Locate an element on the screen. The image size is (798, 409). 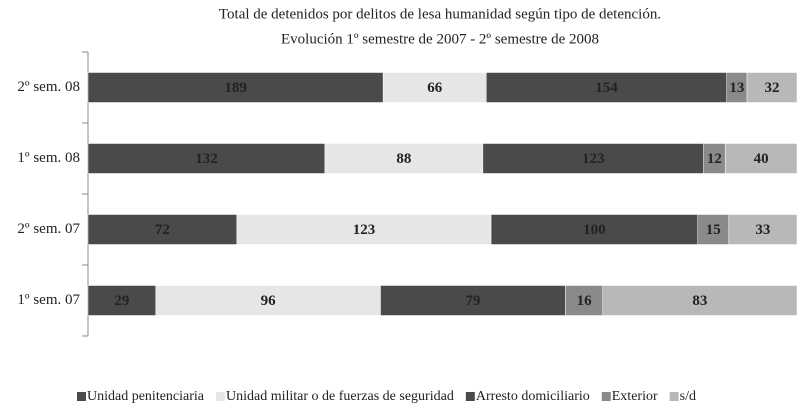
data-label: 29 is located at coordinates (121, 301).